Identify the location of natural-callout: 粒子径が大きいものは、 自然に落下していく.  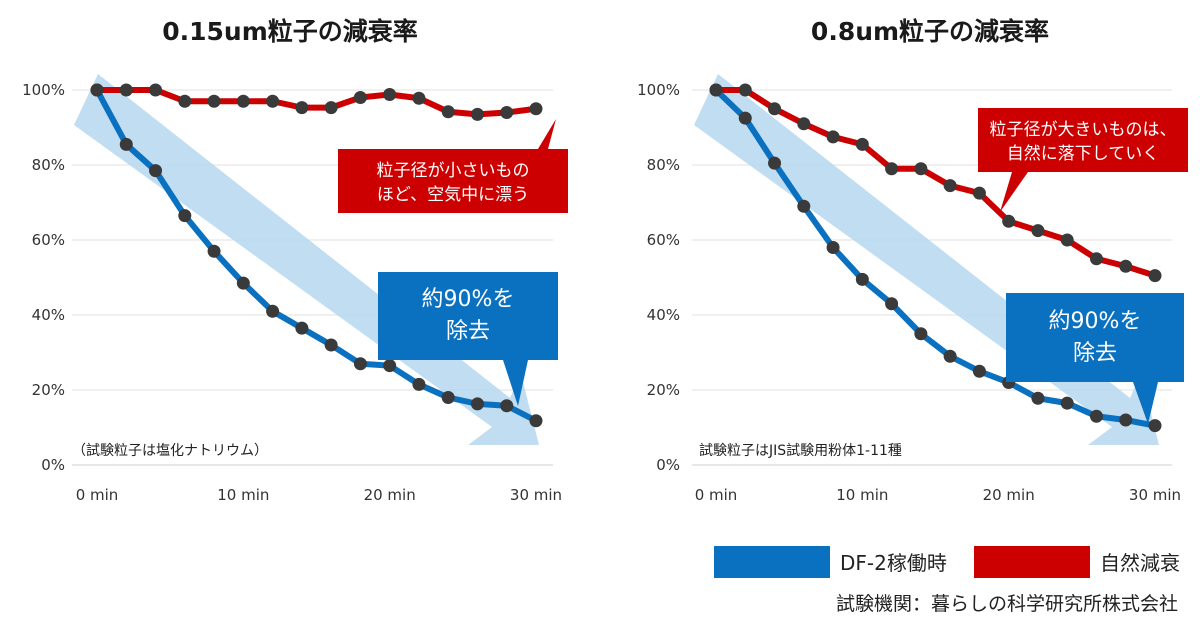
(1083, 160).